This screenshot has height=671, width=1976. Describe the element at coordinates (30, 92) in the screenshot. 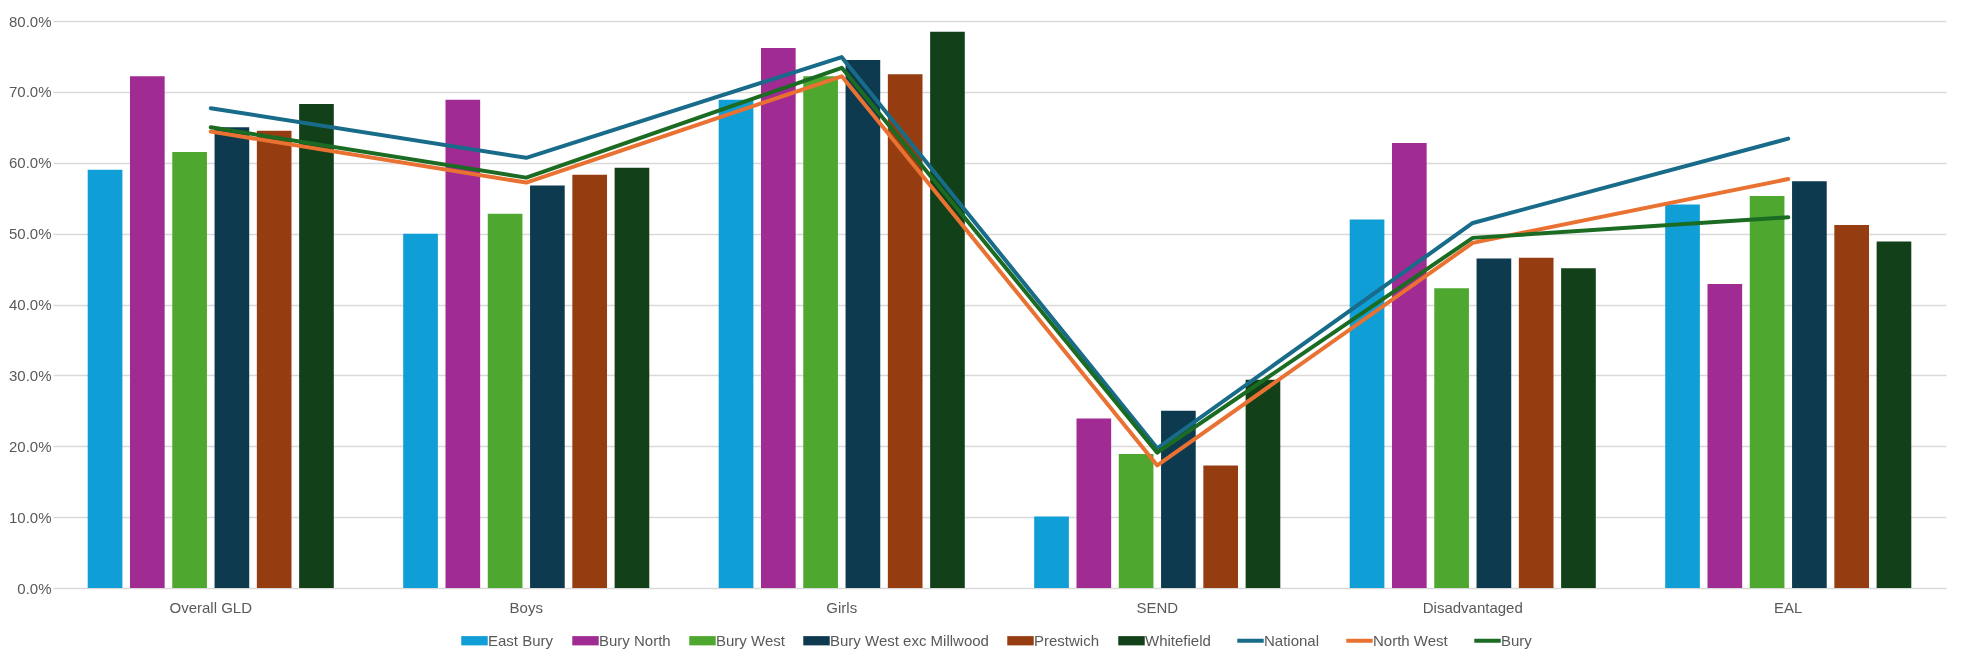

I see `y-tick-label: 70.0%` at that location.